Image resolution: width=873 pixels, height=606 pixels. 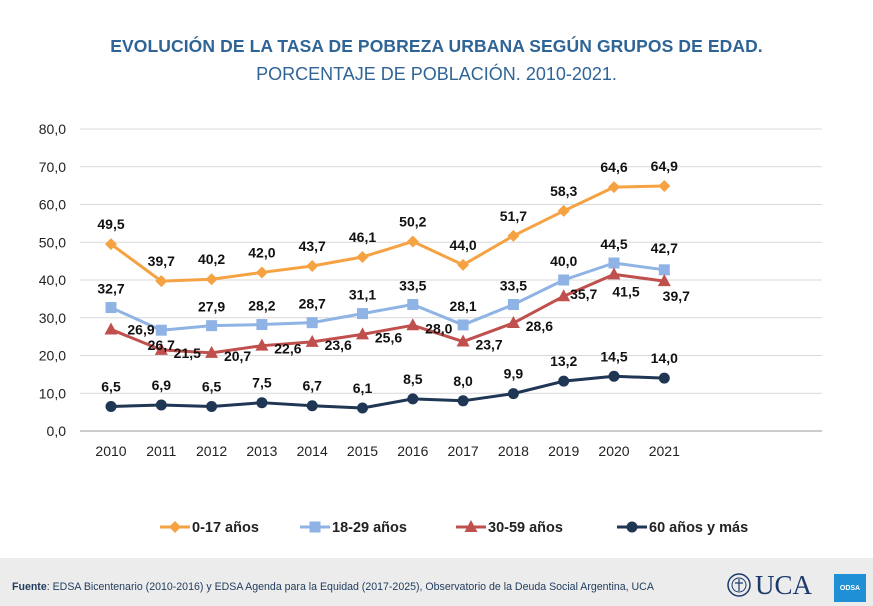 What do you see at coordinates (583, 294) in the screenshot?
I see `data-label: 35,7` at bounding box center [583, 294].